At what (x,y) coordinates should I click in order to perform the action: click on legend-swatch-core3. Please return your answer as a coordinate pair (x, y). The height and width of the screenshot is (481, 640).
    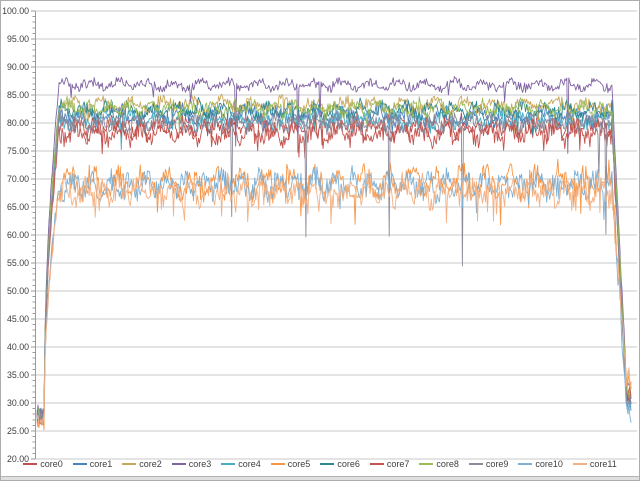
    Looking at the image, I should click on (178, 463).